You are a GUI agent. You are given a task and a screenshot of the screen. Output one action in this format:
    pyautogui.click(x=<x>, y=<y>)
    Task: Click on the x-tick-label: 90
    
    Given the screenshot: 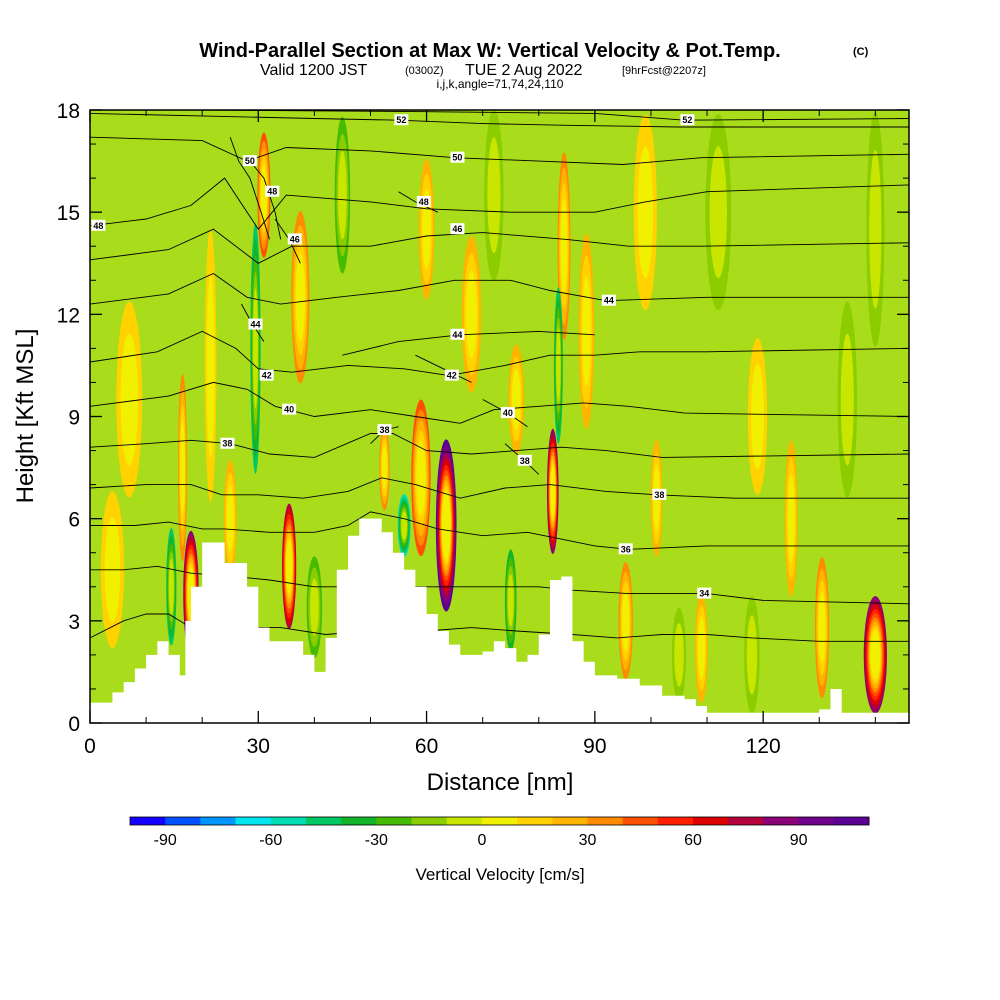 What is the action you would take?
    pyautogui.click(x=594, y=746)
    